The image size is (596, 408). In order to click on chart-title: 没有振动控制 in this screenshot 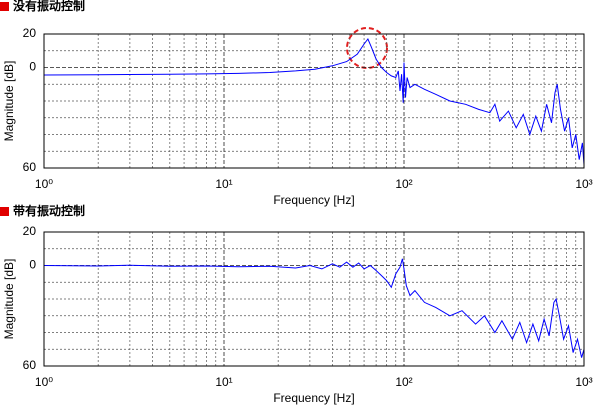, I will do `click(49, 6)`.